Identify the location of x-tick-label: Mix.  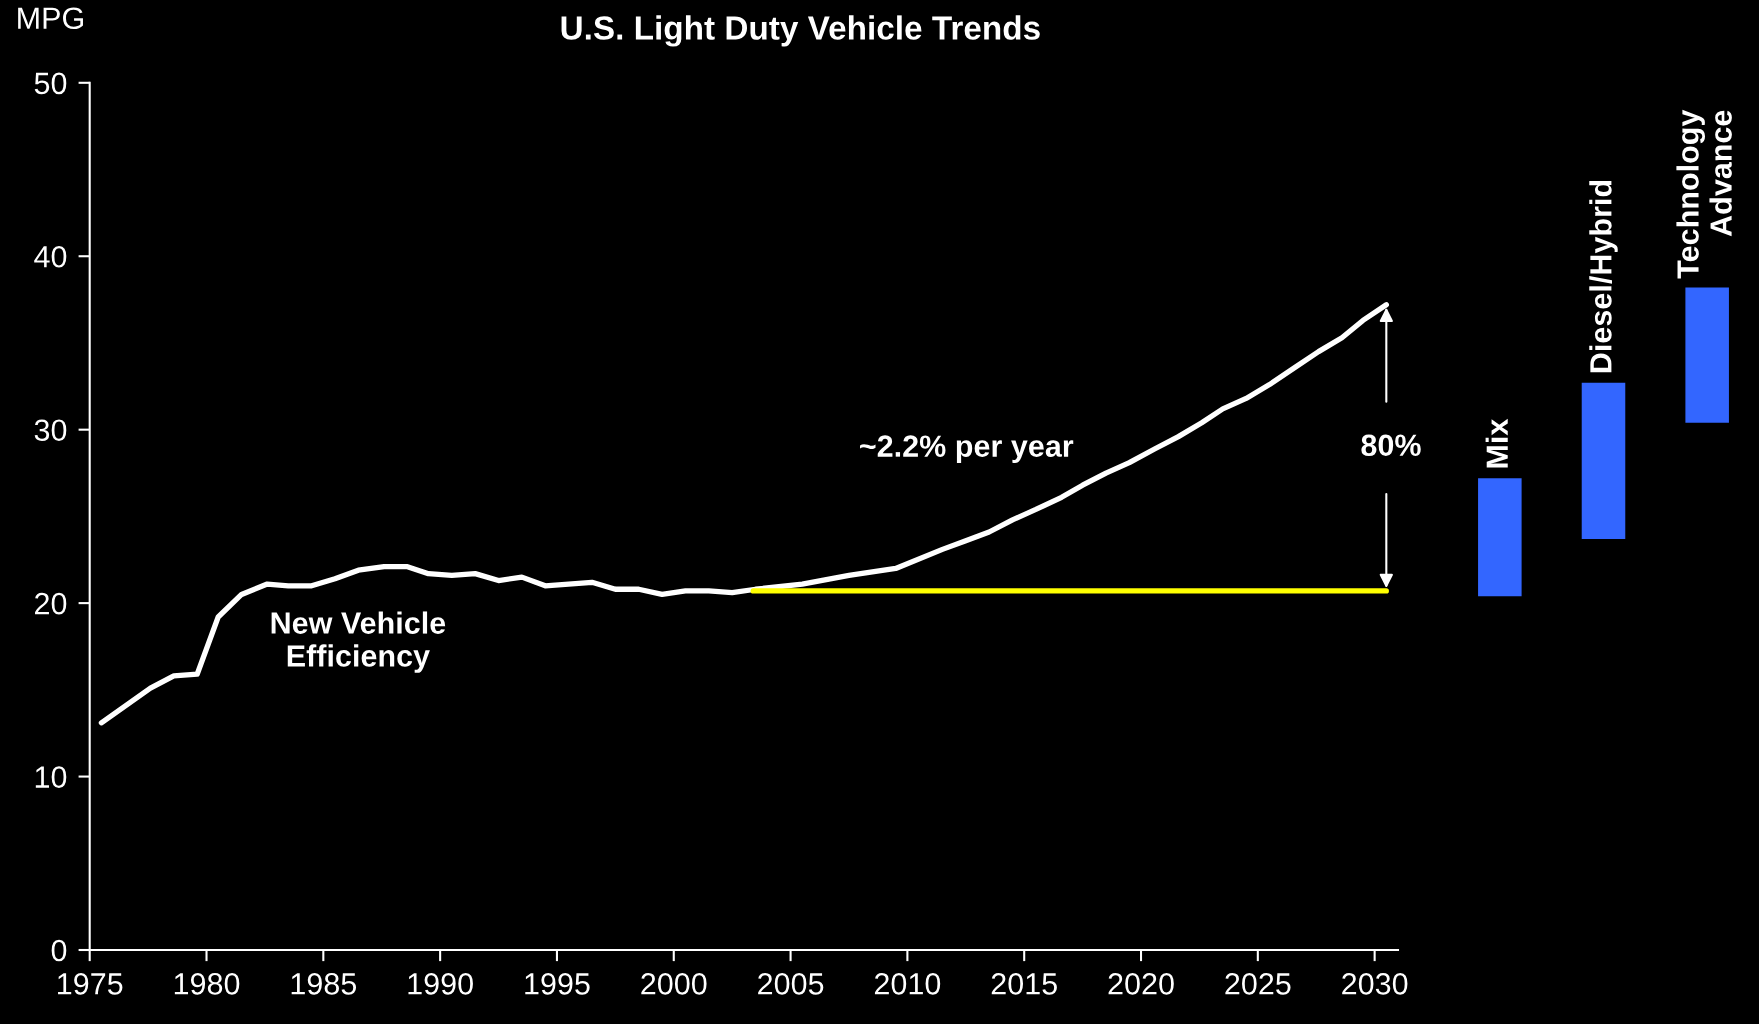
(1496, 443).